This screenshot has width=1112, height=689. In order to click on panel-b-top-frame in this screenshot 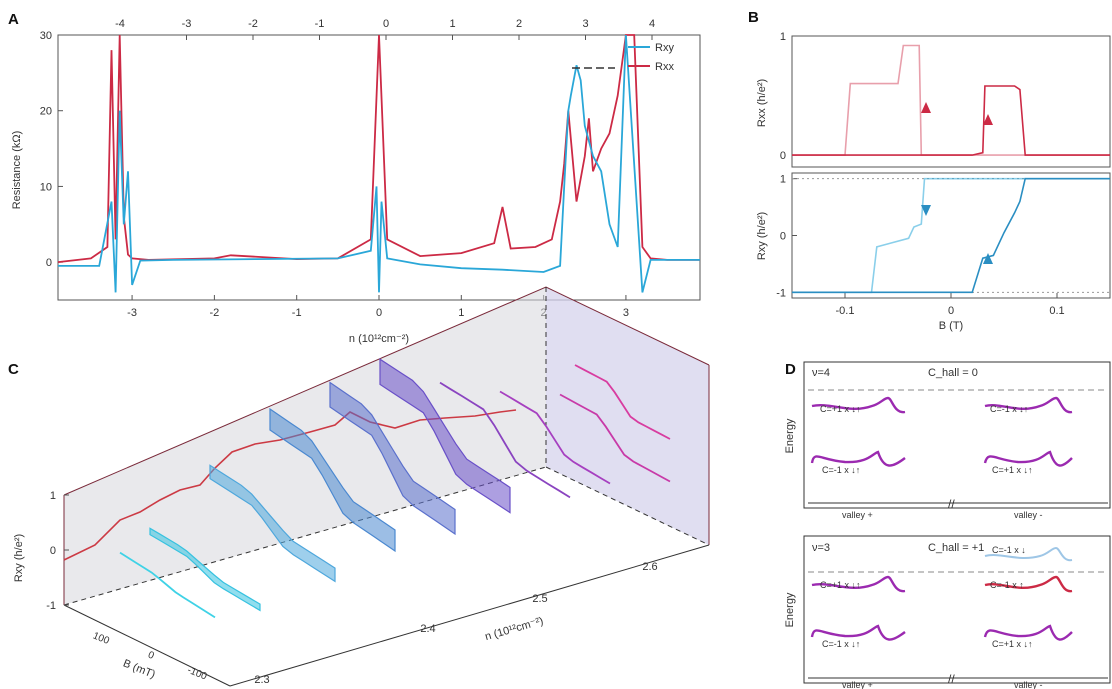, I will do `click(951, 101)`.